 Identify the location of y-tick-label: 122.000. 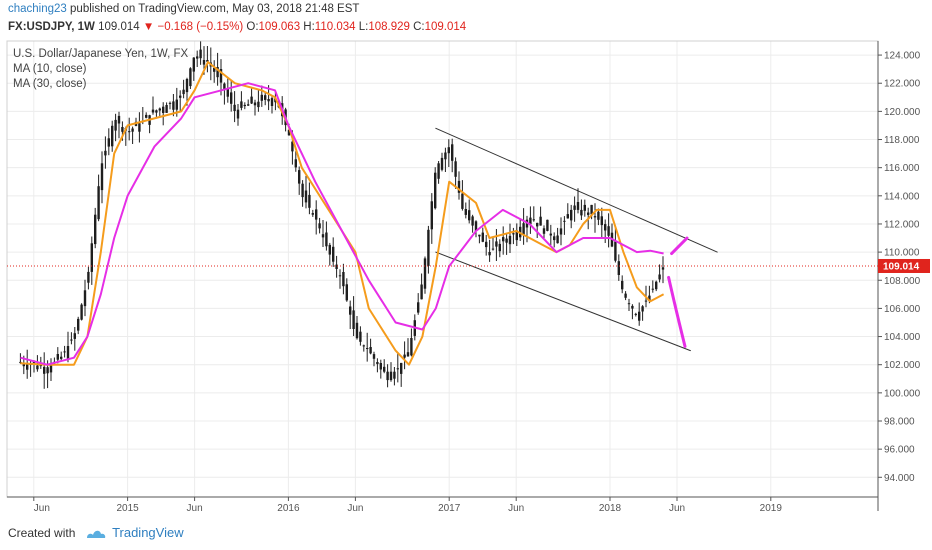
(902, 84).